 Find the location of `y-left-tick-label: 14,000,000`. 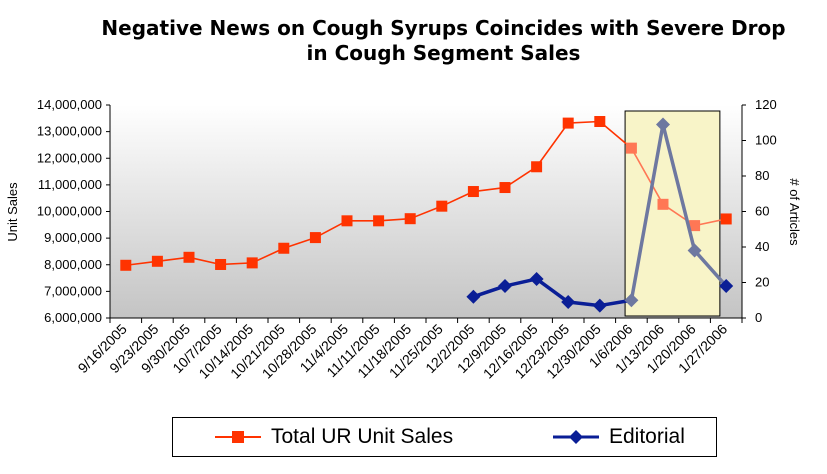

y-left-tick-label: 14,000,000 is located at coordinates (69, 104).